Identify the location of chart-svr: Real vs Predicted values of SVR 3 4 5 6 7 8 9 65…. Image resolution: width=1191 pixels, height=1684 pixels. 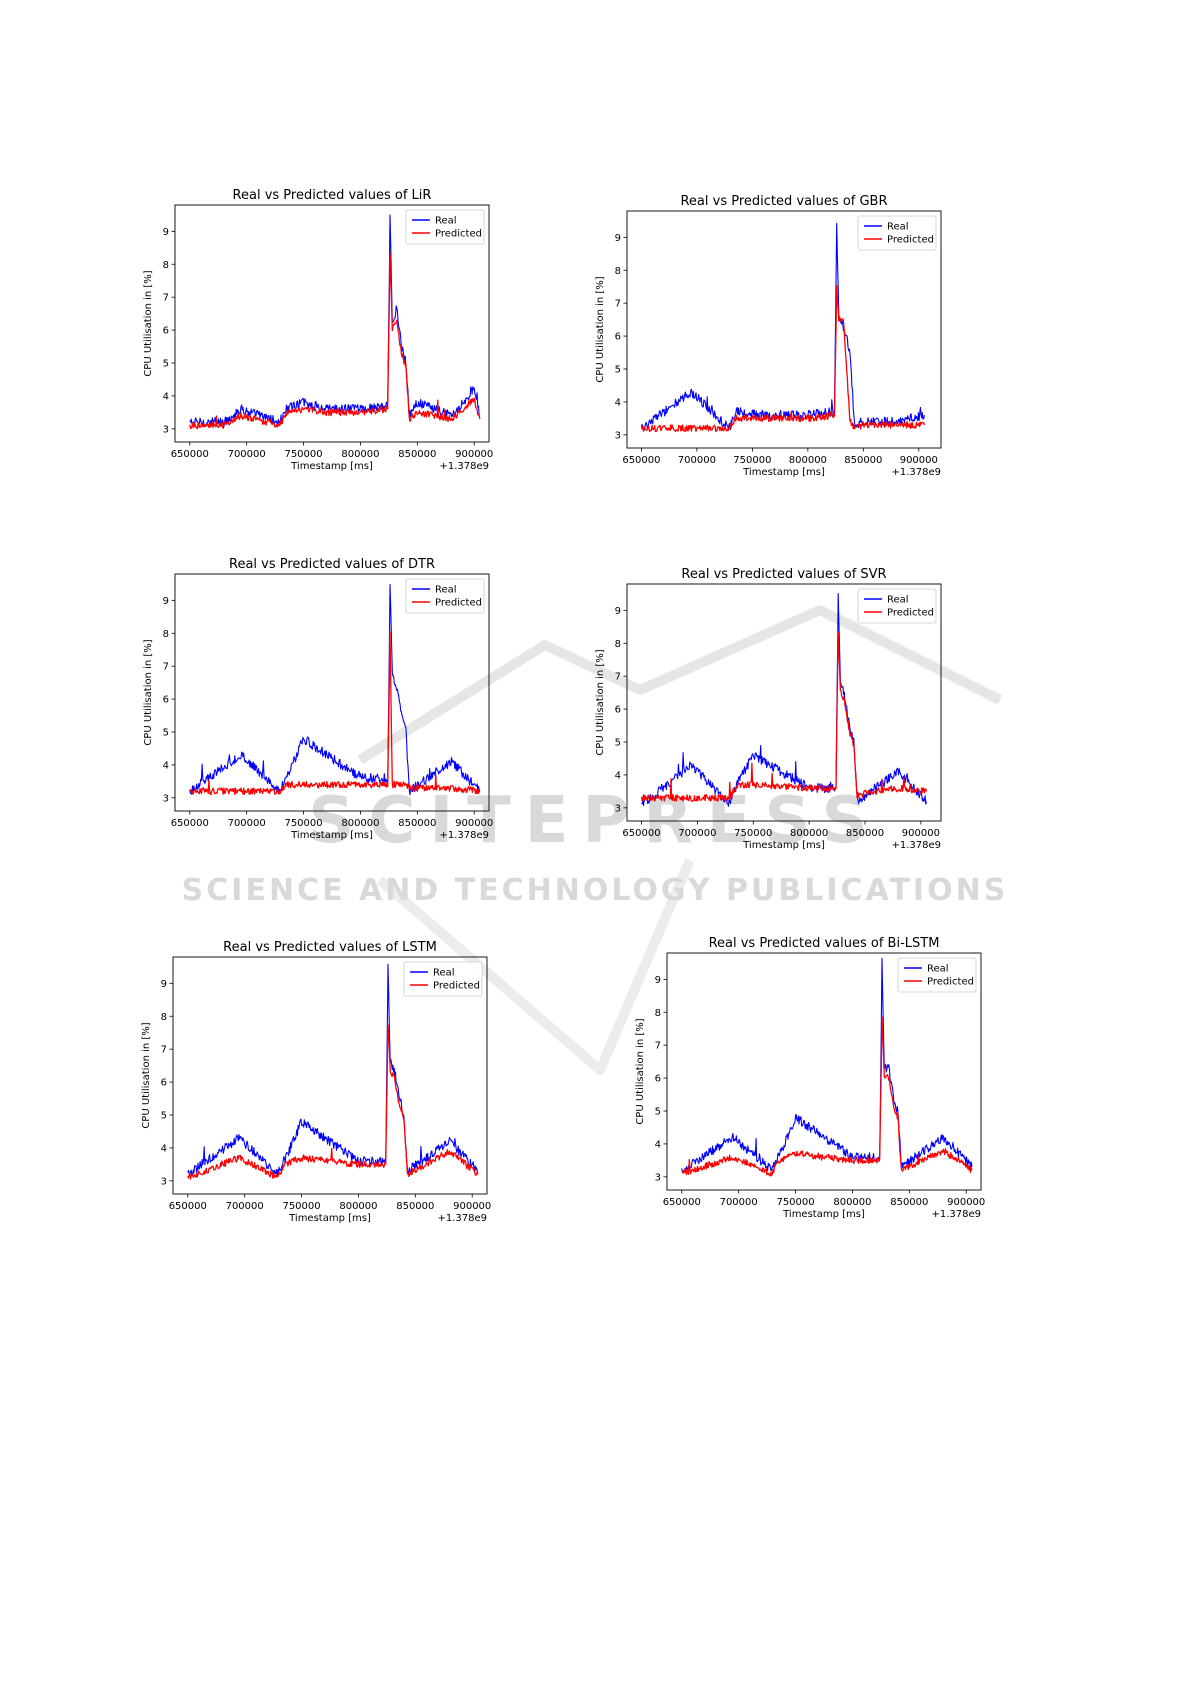
(792, 727).